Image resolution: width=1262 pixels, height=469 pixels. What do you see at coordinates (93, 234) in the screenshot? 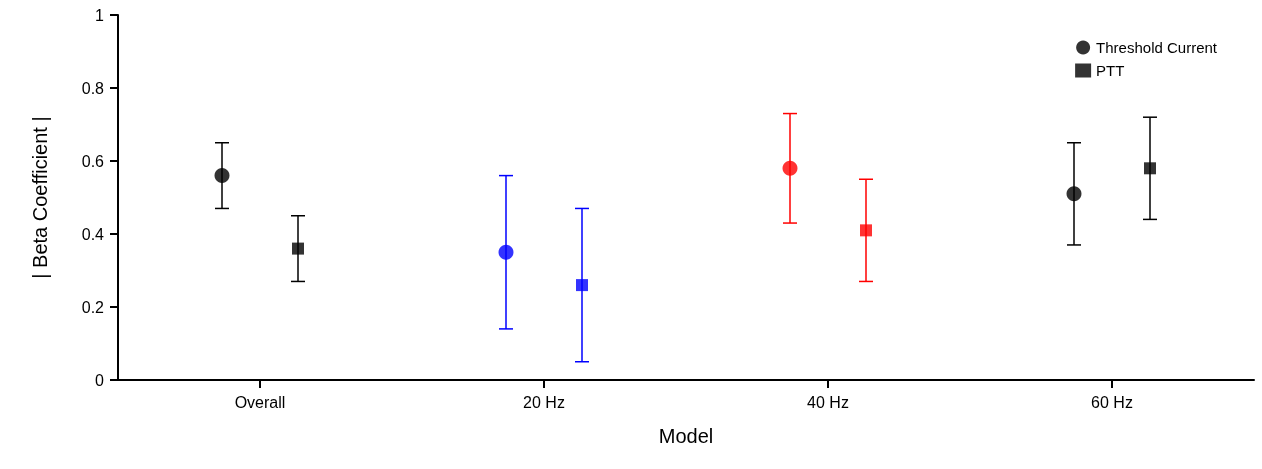
I see `y-tick-label: 0.4` at bounding box center [93, 234].